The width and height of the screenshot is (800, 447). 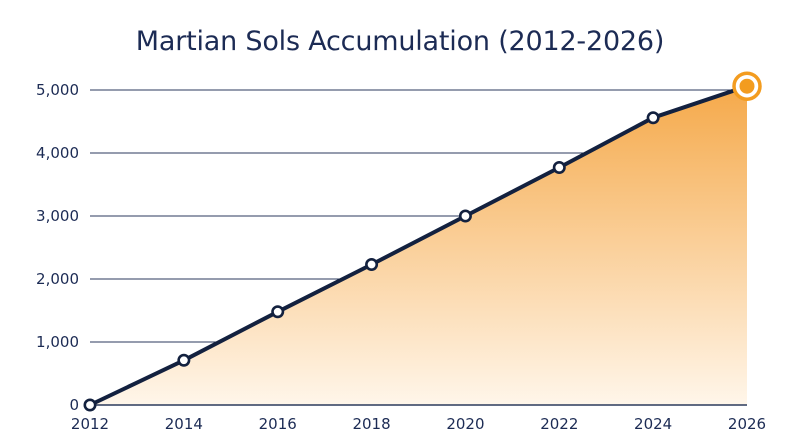 I want to click on x-axis-tick-labels: 2012 2014 2016 2018 2020 2022 2024 2026, so click(x=418, y=424).